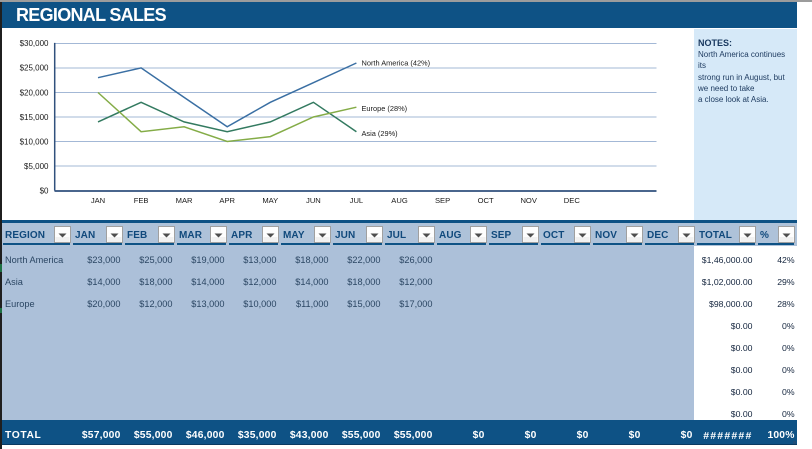 The image size is (812, 449). I want to click on svg-text: $10,000, so click(34, 141).